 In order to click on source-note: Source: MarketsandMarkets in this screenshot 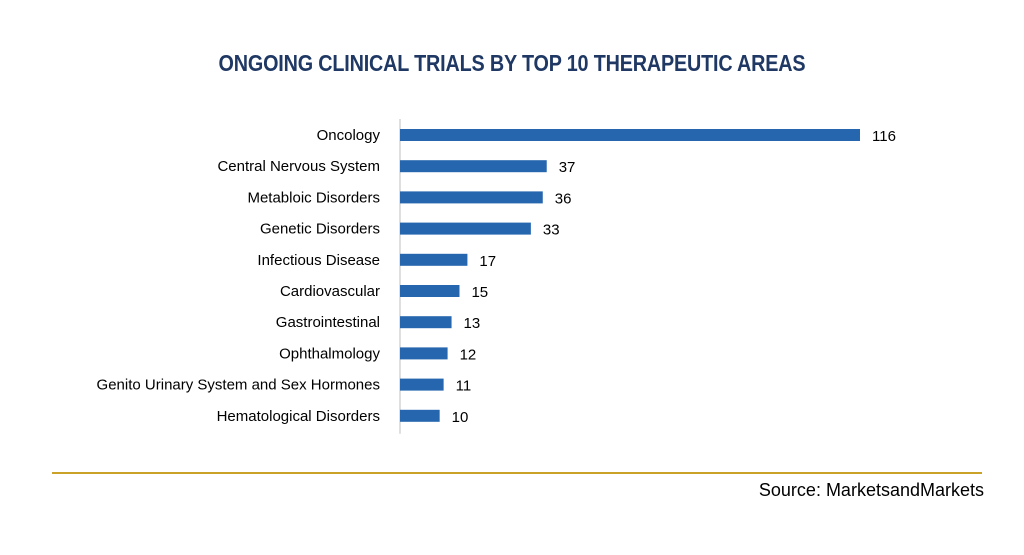, I will do `click(871, 490)`.